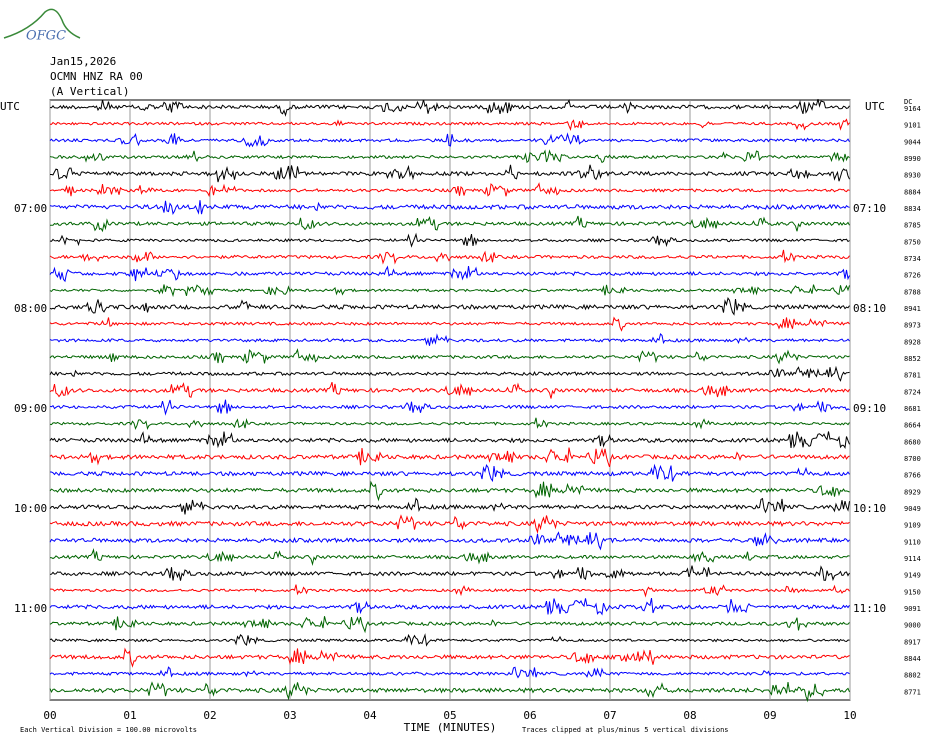  I want to click on dc-value: 9000, so click(912, 626).